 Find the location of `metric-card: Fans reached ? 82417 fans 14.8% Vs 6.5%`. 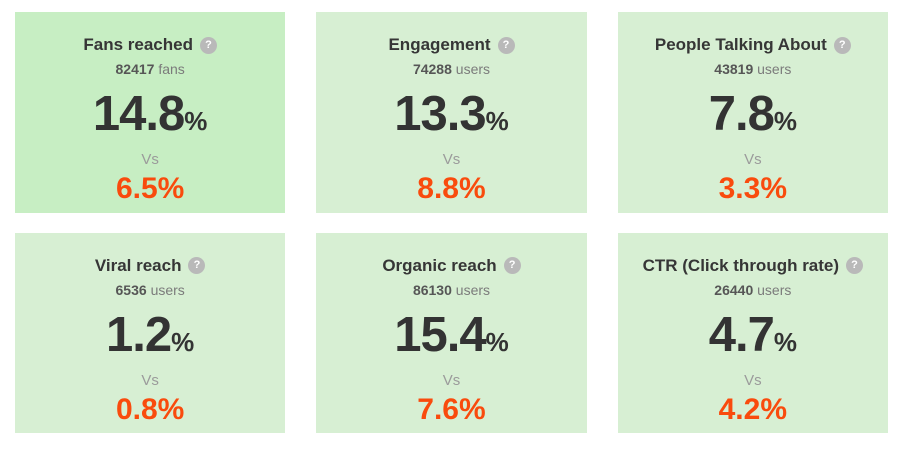

metric-card: Fans reached ? 82417 fans 14.8% Vs 6.5% is located at coordinates (150, 112).